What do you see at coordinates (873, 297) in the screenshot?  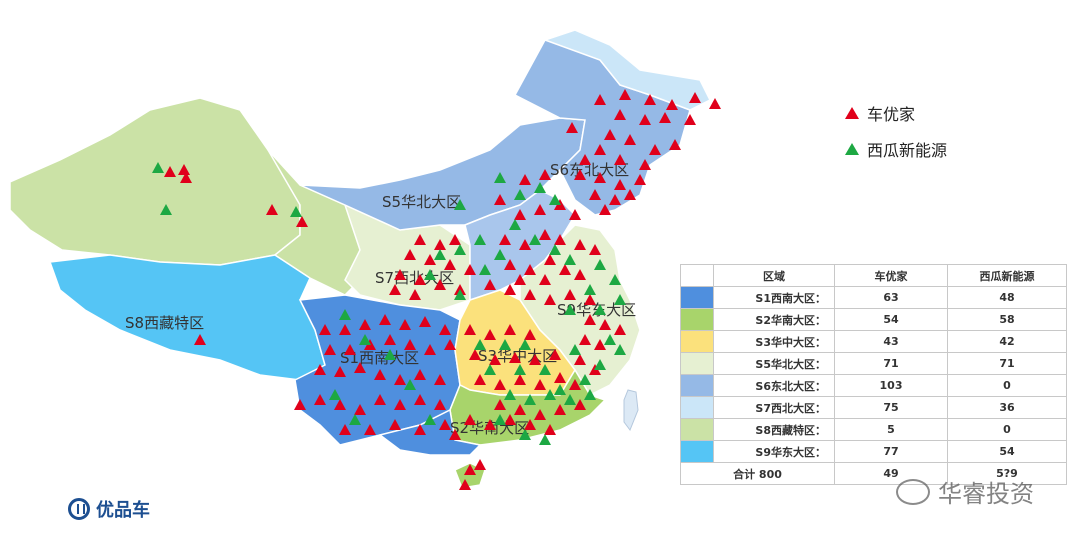 I see `table-row: S1西南大区： 63 48` at bounding box center [873, 297].